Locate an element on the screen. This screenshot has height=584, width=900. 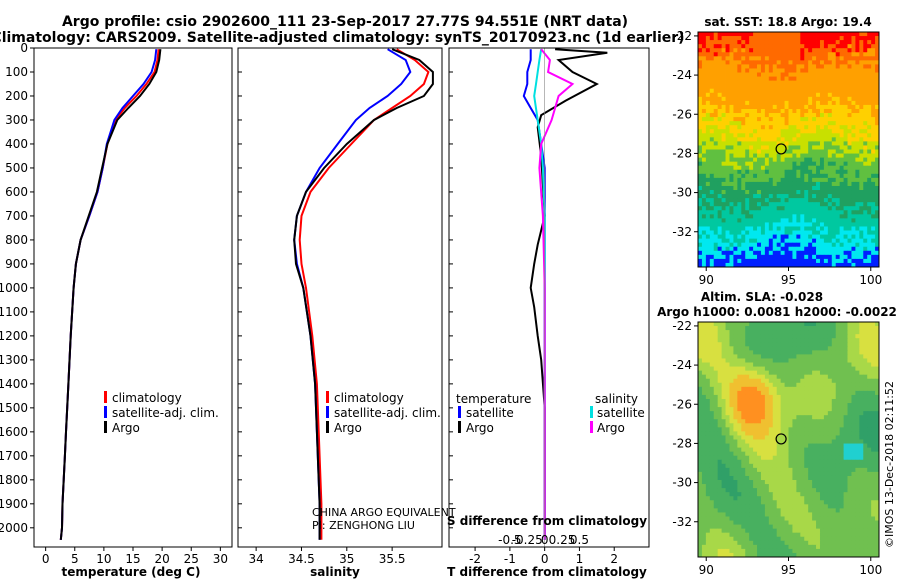
lat-tick-label: -28 is located at coordinates (682, 153).